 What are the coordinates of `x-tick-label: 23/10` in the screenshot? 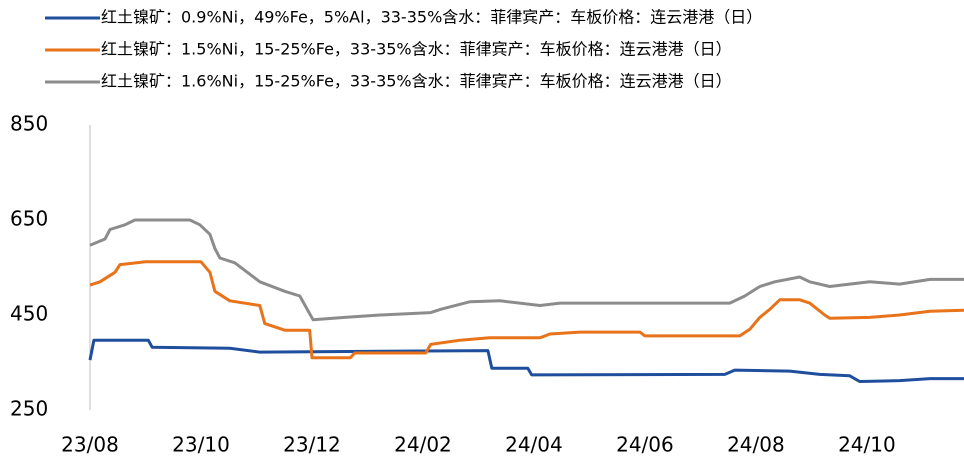 It's located at (201, 445).